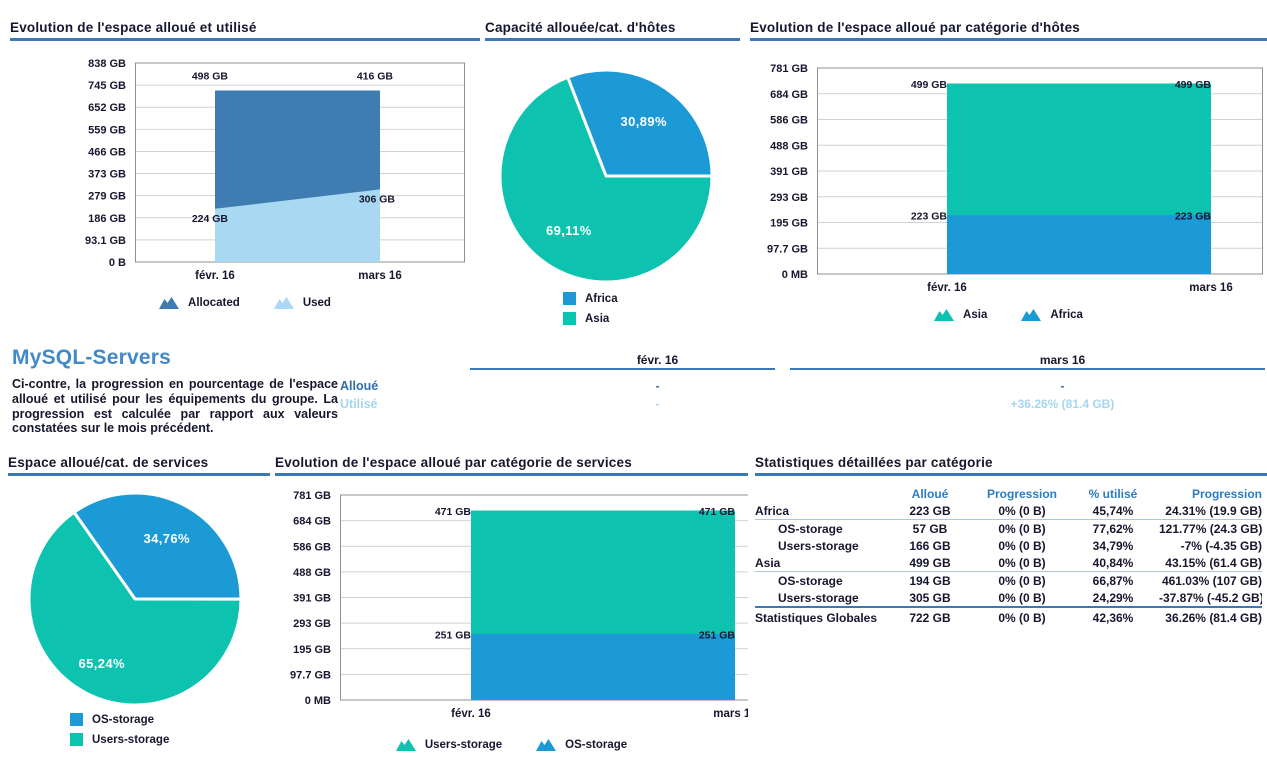 Image resolution: width=1267 pixels, height=777 pixels. Describe the element at coordinates (379, 276) in the screenshot. I see `x-axis-tick-label: mars 16` at that location.